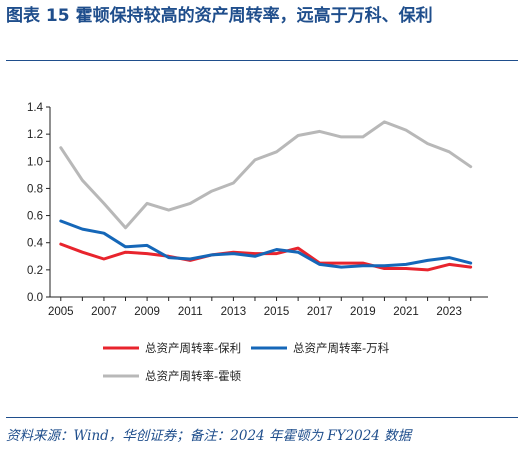 This screenshot has width=524, height=449. I want to click on source-note: 资料来源：Wind，华创证券；备注：2024 年霍顿为 FY2024 数据, so click(209, 436).